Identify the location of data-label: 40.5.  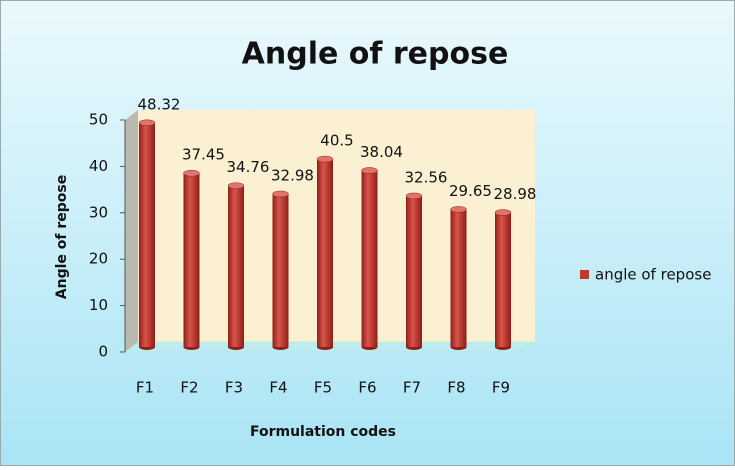
(336, 141).